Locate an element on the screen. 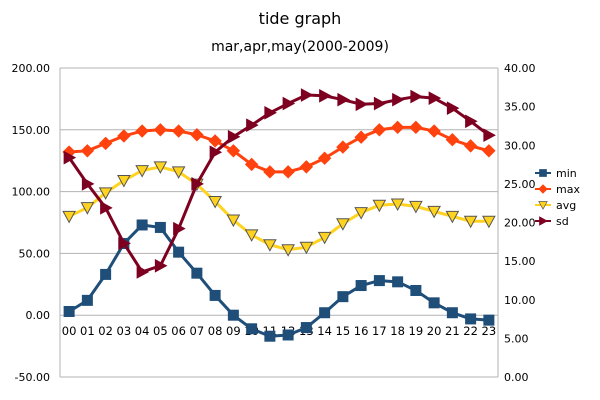 The image size is (600, 400). x-tick-label: 07 is located at coordinates (197, 331).